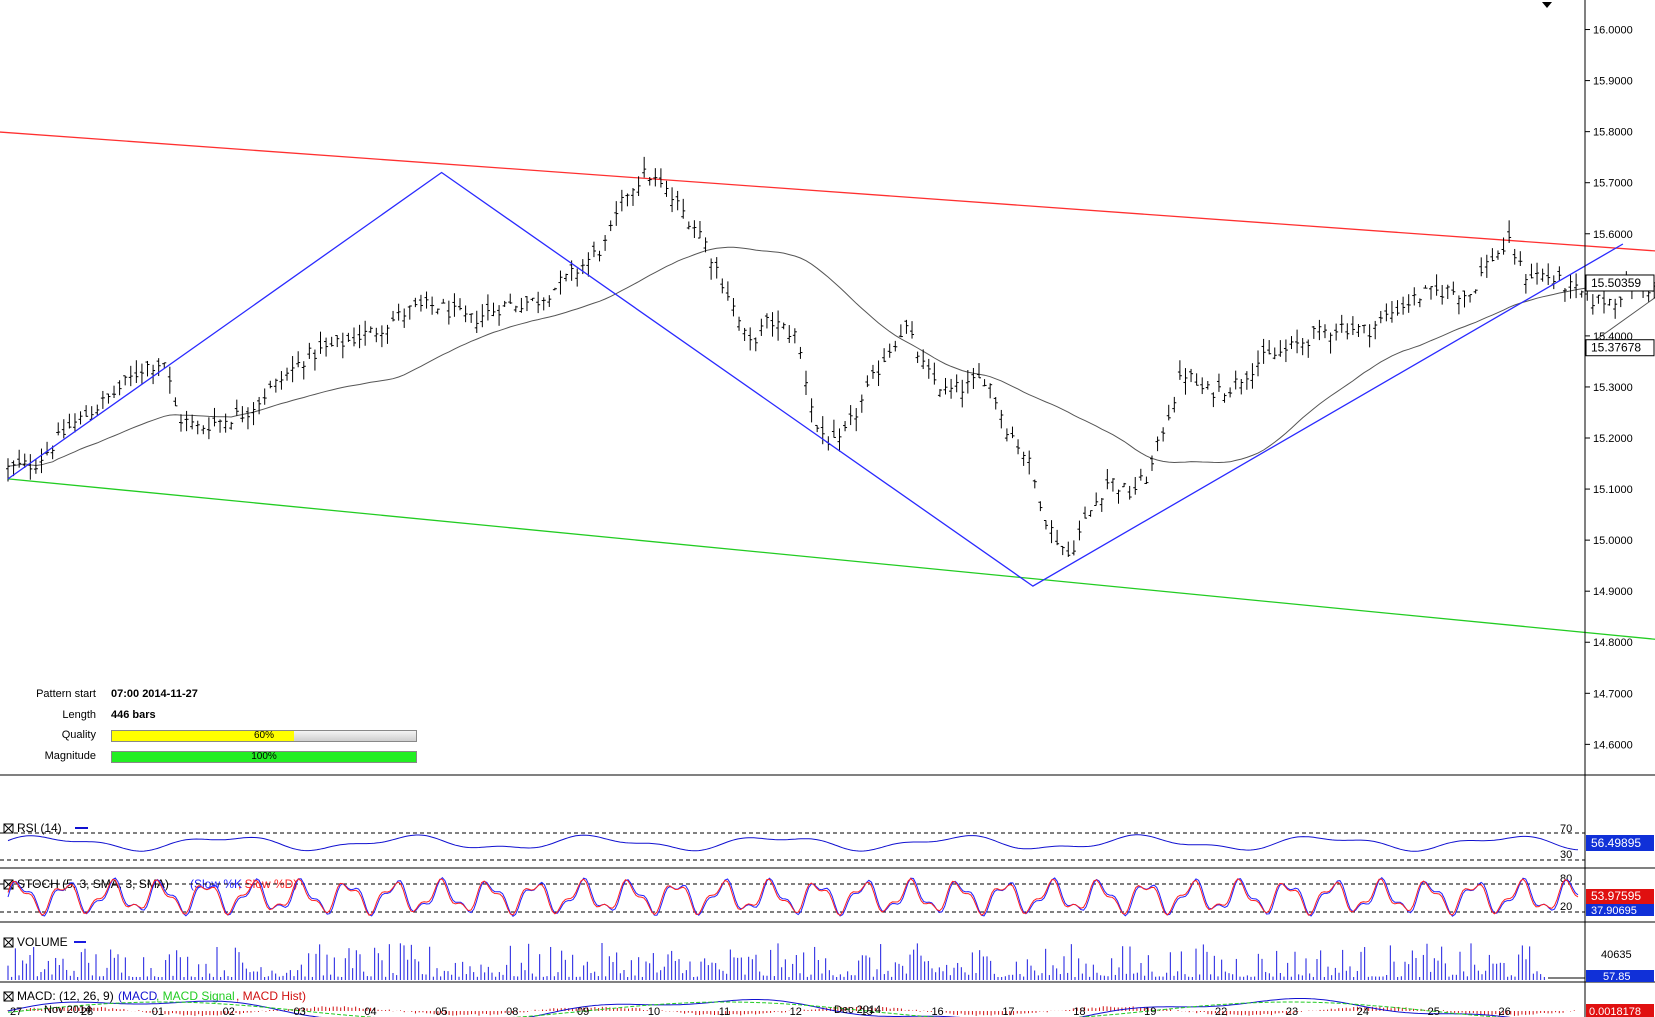 This screenshot has width=1655, height=1017. I want to click on y-tick-label: 15.0000, so click(1613, 541).